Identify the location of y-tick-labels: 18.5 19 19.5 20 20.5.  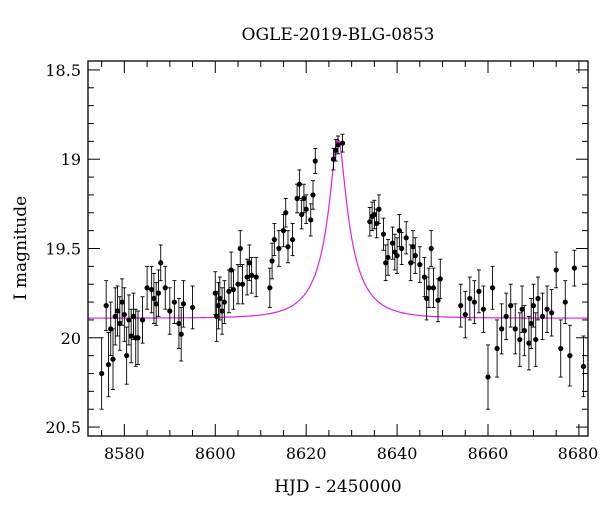
(63, 249).